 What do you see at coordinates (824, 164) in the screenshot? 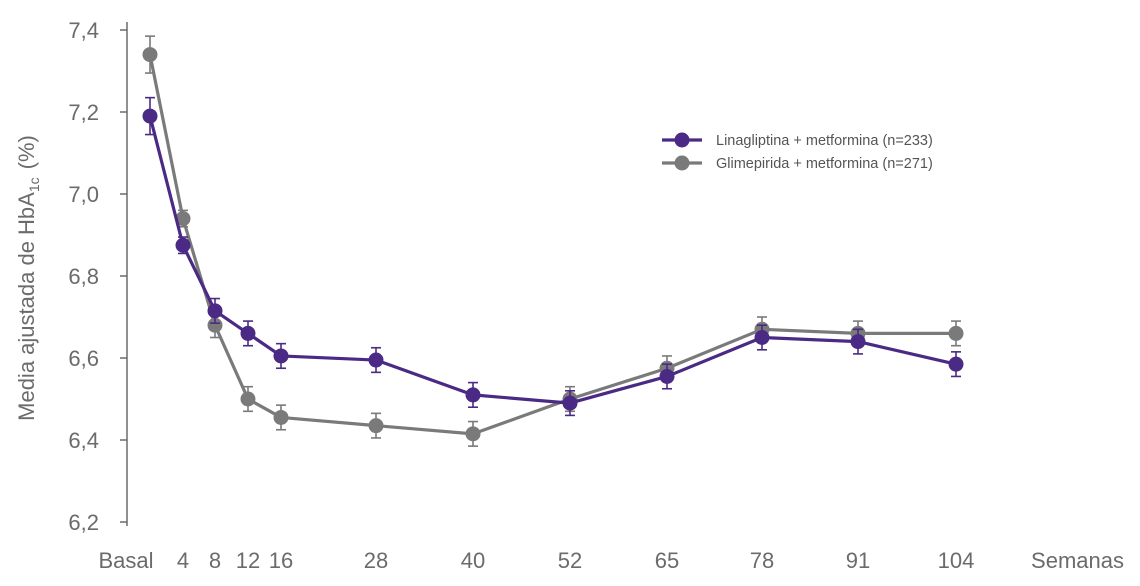
I see `legend-label: Glimepirida + metformina (n=271)` at bounding box center [824, 164].